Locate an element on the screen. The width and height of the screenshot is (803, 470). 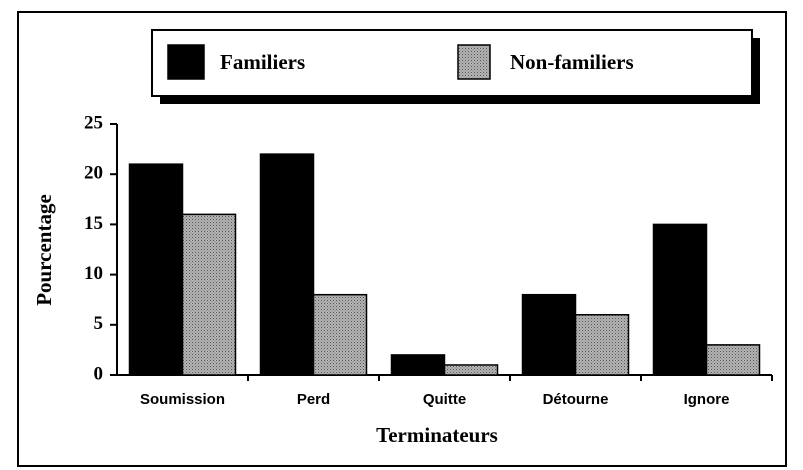
y-tick-label: 0 is located at coordinates (99, 373).